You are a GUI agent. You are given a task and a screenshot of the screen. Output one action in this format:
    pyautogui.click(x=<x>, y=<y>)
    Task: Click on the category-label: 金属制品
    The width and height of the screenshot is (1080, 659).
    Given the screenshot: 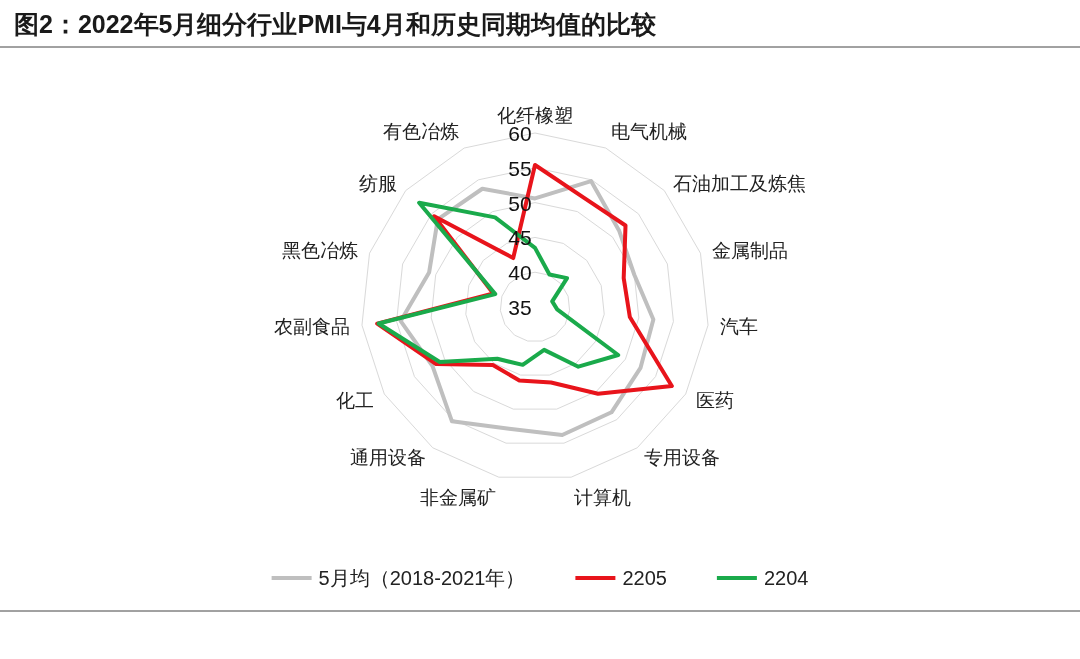 What is the action you would take?
    pyautogui.click(x=749, y=250)
    